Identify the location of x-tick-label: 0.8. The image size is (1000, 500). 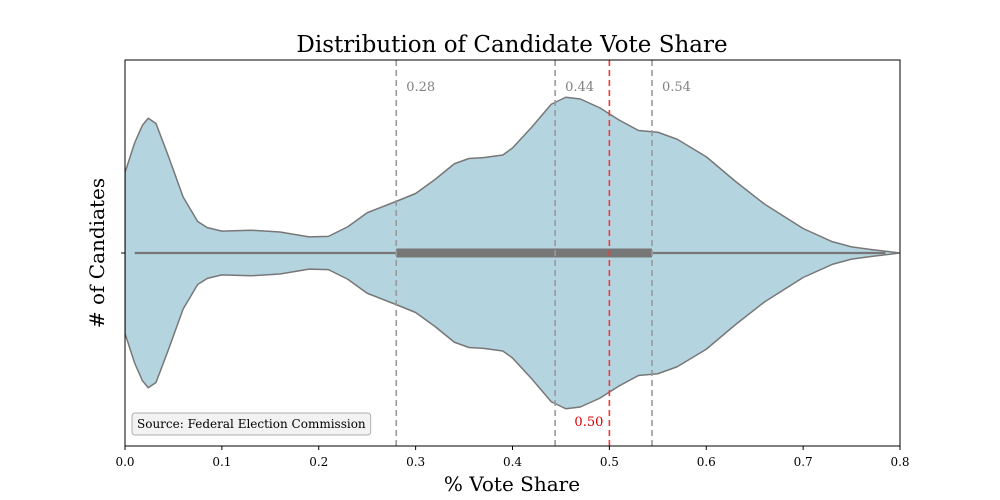
(899, 462).